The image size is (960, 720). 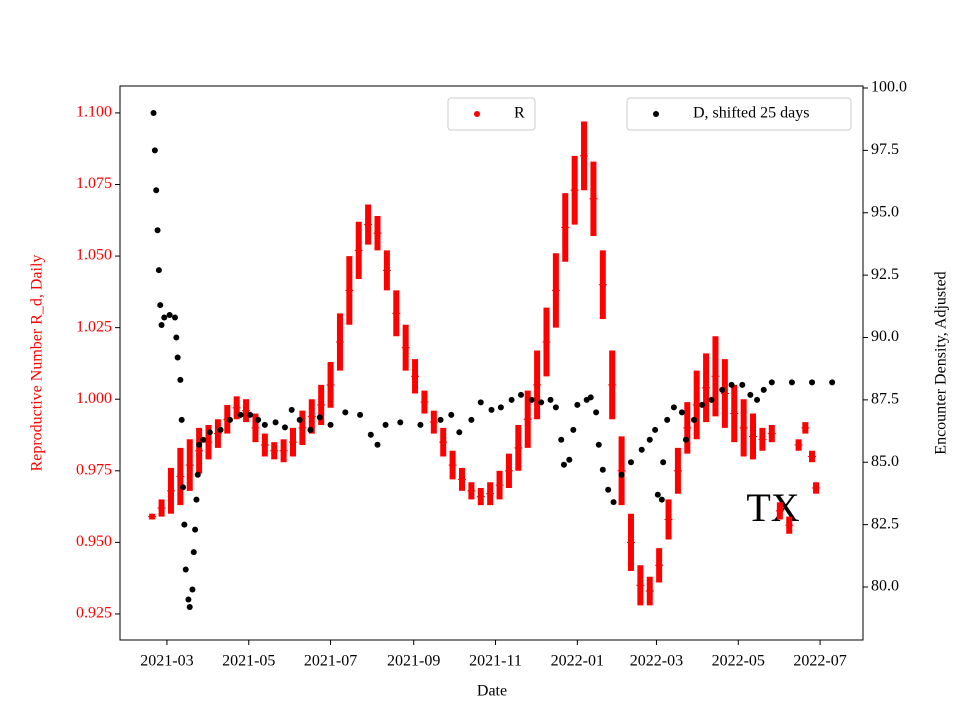 I want to click on y-tick-label: 1.000, so click(x=94, y=398).